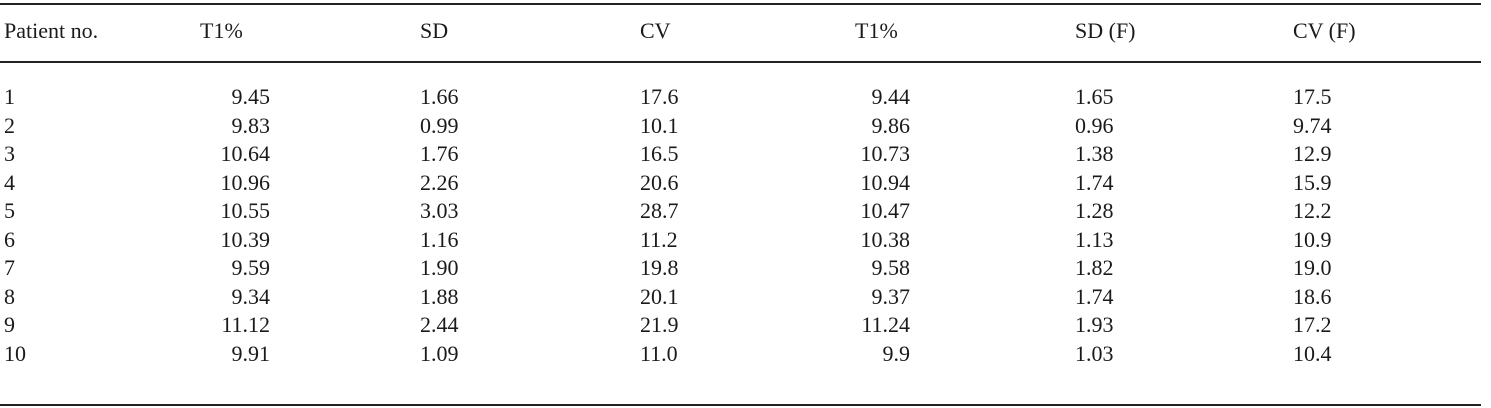 This screenshot has width=1491, height=408. What do you see at coordinates (439, 96) in the screenshot?
I see `cell-sd: 1.66` at bounding box center [439, 96].